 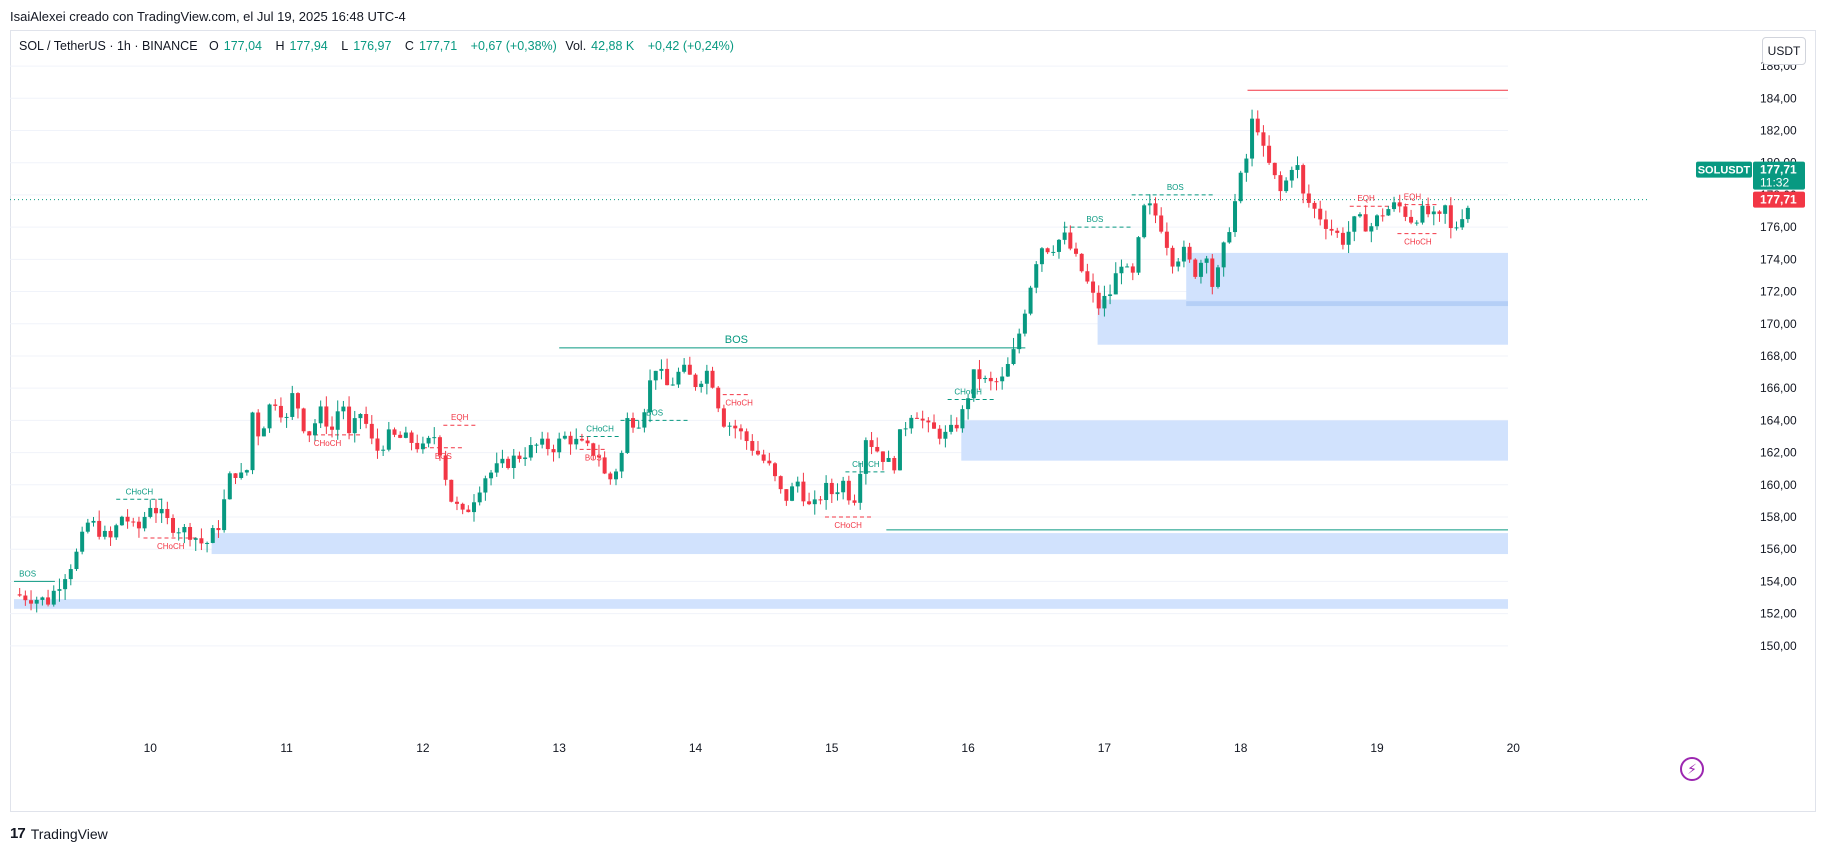 I want to click on currency-button: USDT, so click(x=1784, y=51).